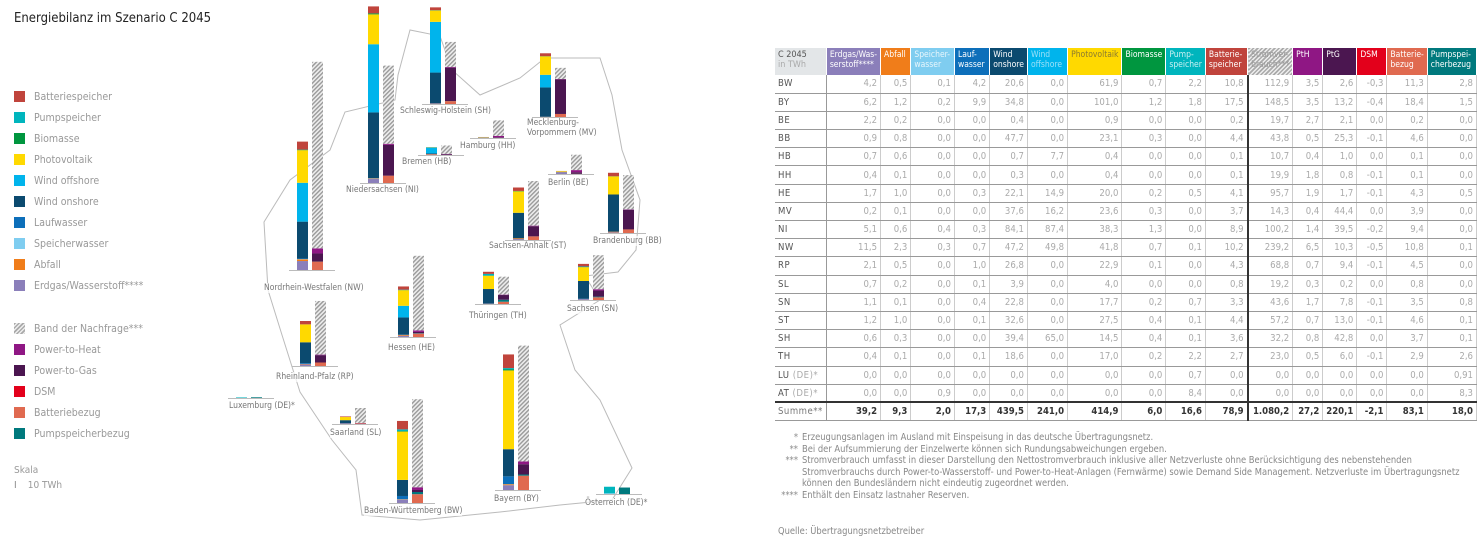 The image size is (1477, 558). What do you see at coordinates (1227, 302) in the screenshot?
I see `table-cell: 3,3` at bounding box center [1227, 302].